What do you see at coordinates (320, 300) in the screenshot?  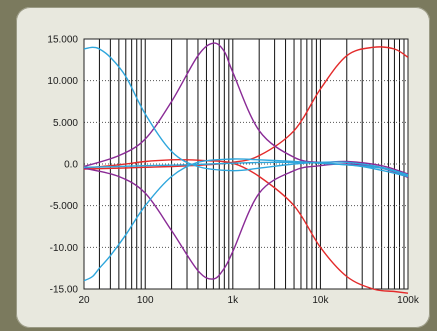 I see `x-tick-label: 10k` at bounding box center [320, 300].